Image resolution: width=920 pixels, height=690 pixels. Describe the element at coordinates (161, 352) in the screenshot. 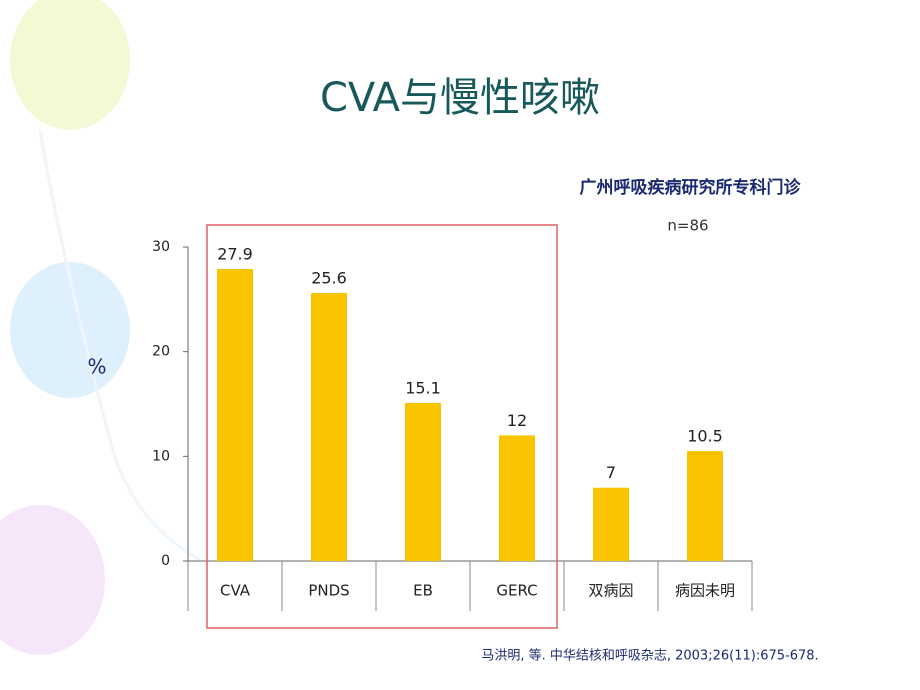

I see `y-tick-label: 20` at that location.